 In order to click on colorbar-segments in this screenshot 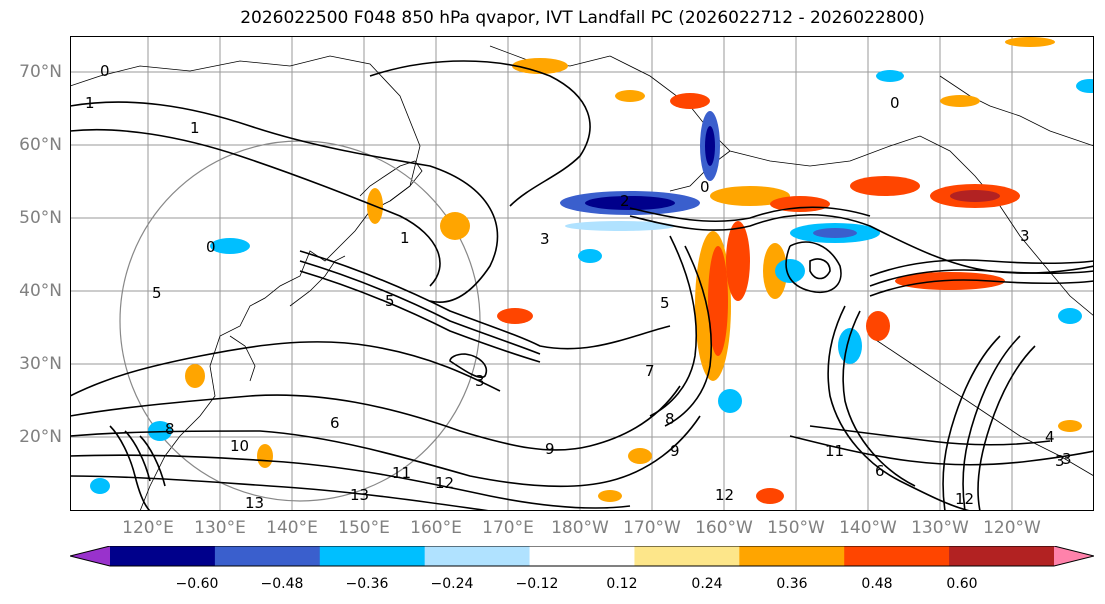, I will do `click(582, 556)`.